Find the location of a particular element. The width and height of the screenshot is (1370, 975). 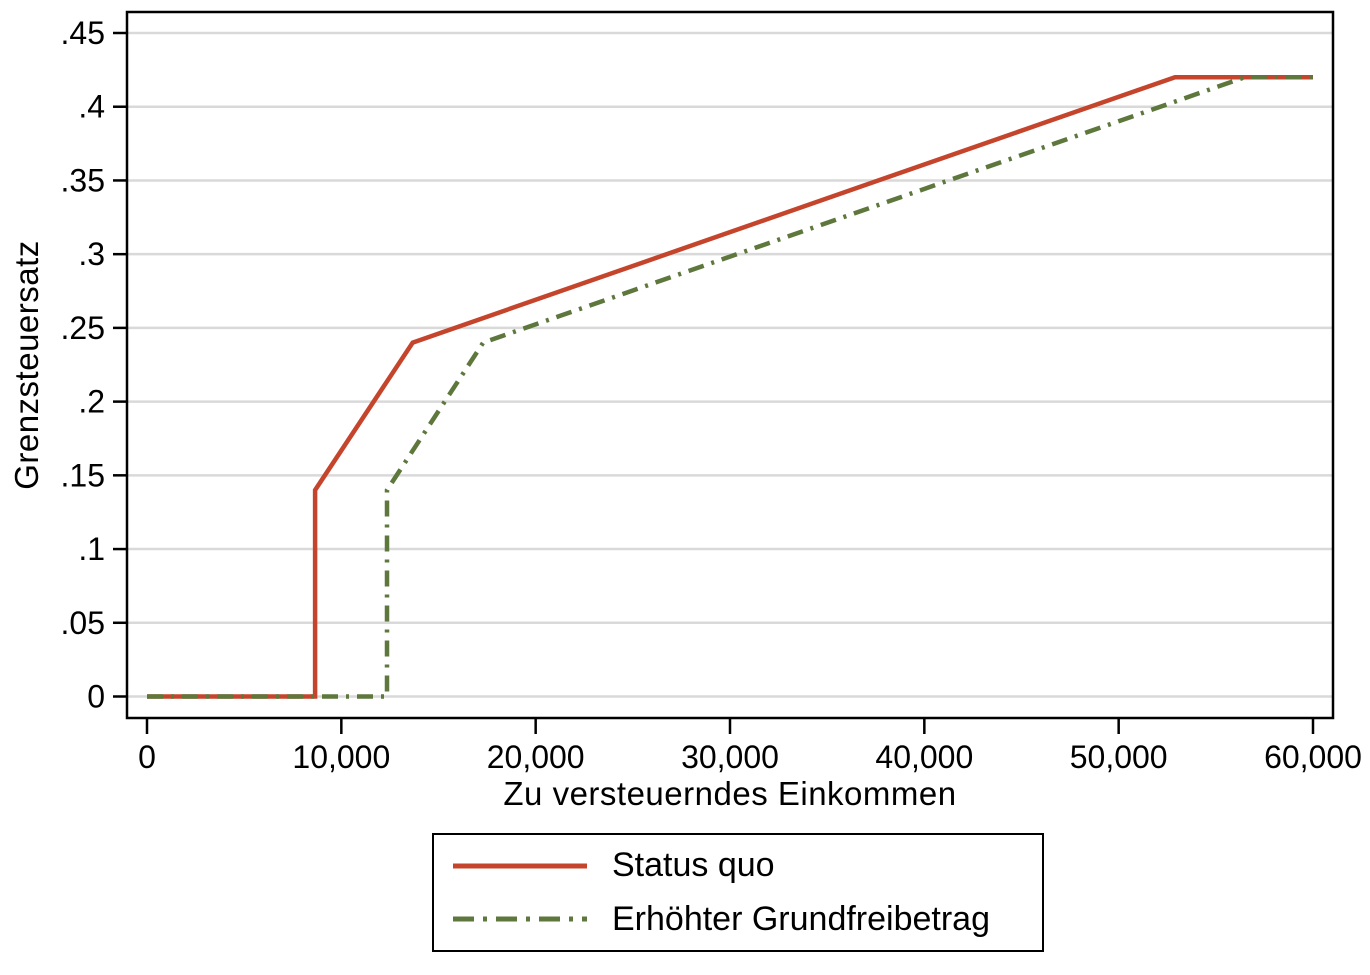

legend-item-status-quo: Status quo is located at coordinates (746, 865).